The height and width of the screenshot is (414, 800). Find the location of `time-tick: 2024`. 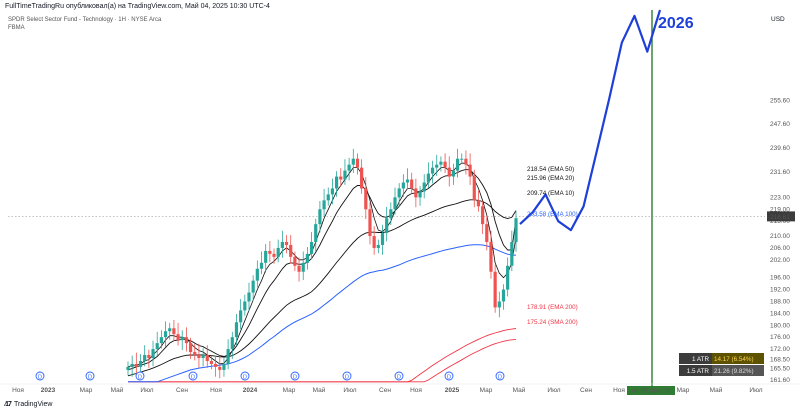

time-tick: 2024 is located at coordinates (250, 390).